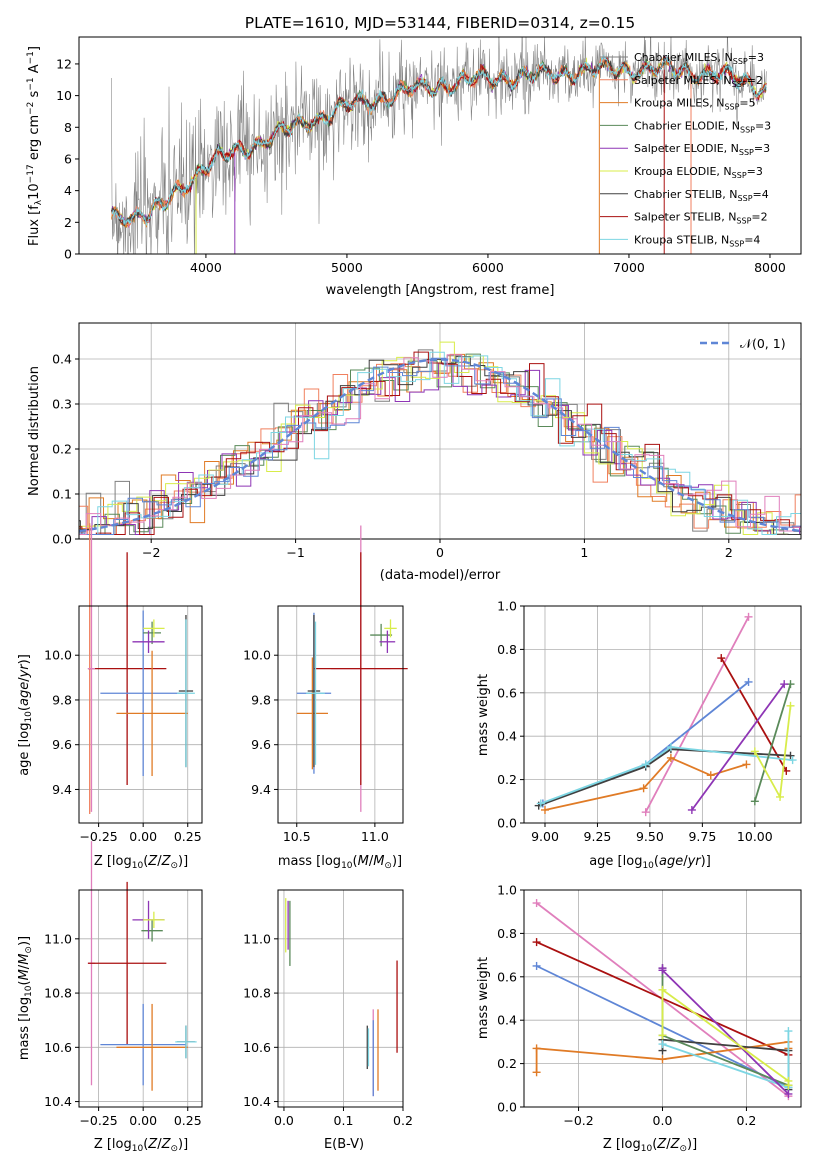 The height and width of the screenshot is (1170, 819). I want to click on spectrum-xlabel: wavelength [Angstrom, rest frame], so click(440, 290).